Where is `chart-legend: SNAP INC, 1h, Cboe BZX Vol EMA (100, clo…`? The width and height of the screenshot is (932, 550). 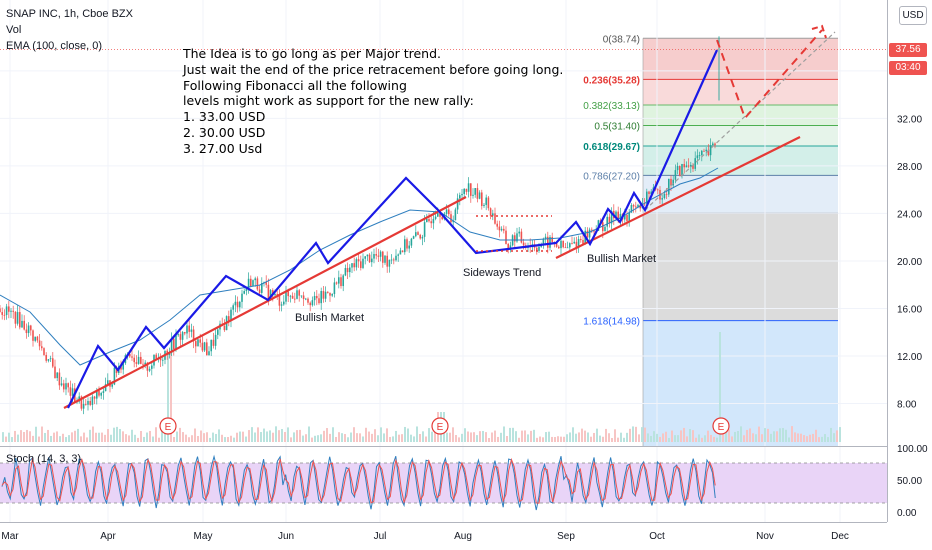 chart-legend: SNAP INC, 1h, Cboe BZX Vol EMA (100, clo… is located at coordinates (69, 30).